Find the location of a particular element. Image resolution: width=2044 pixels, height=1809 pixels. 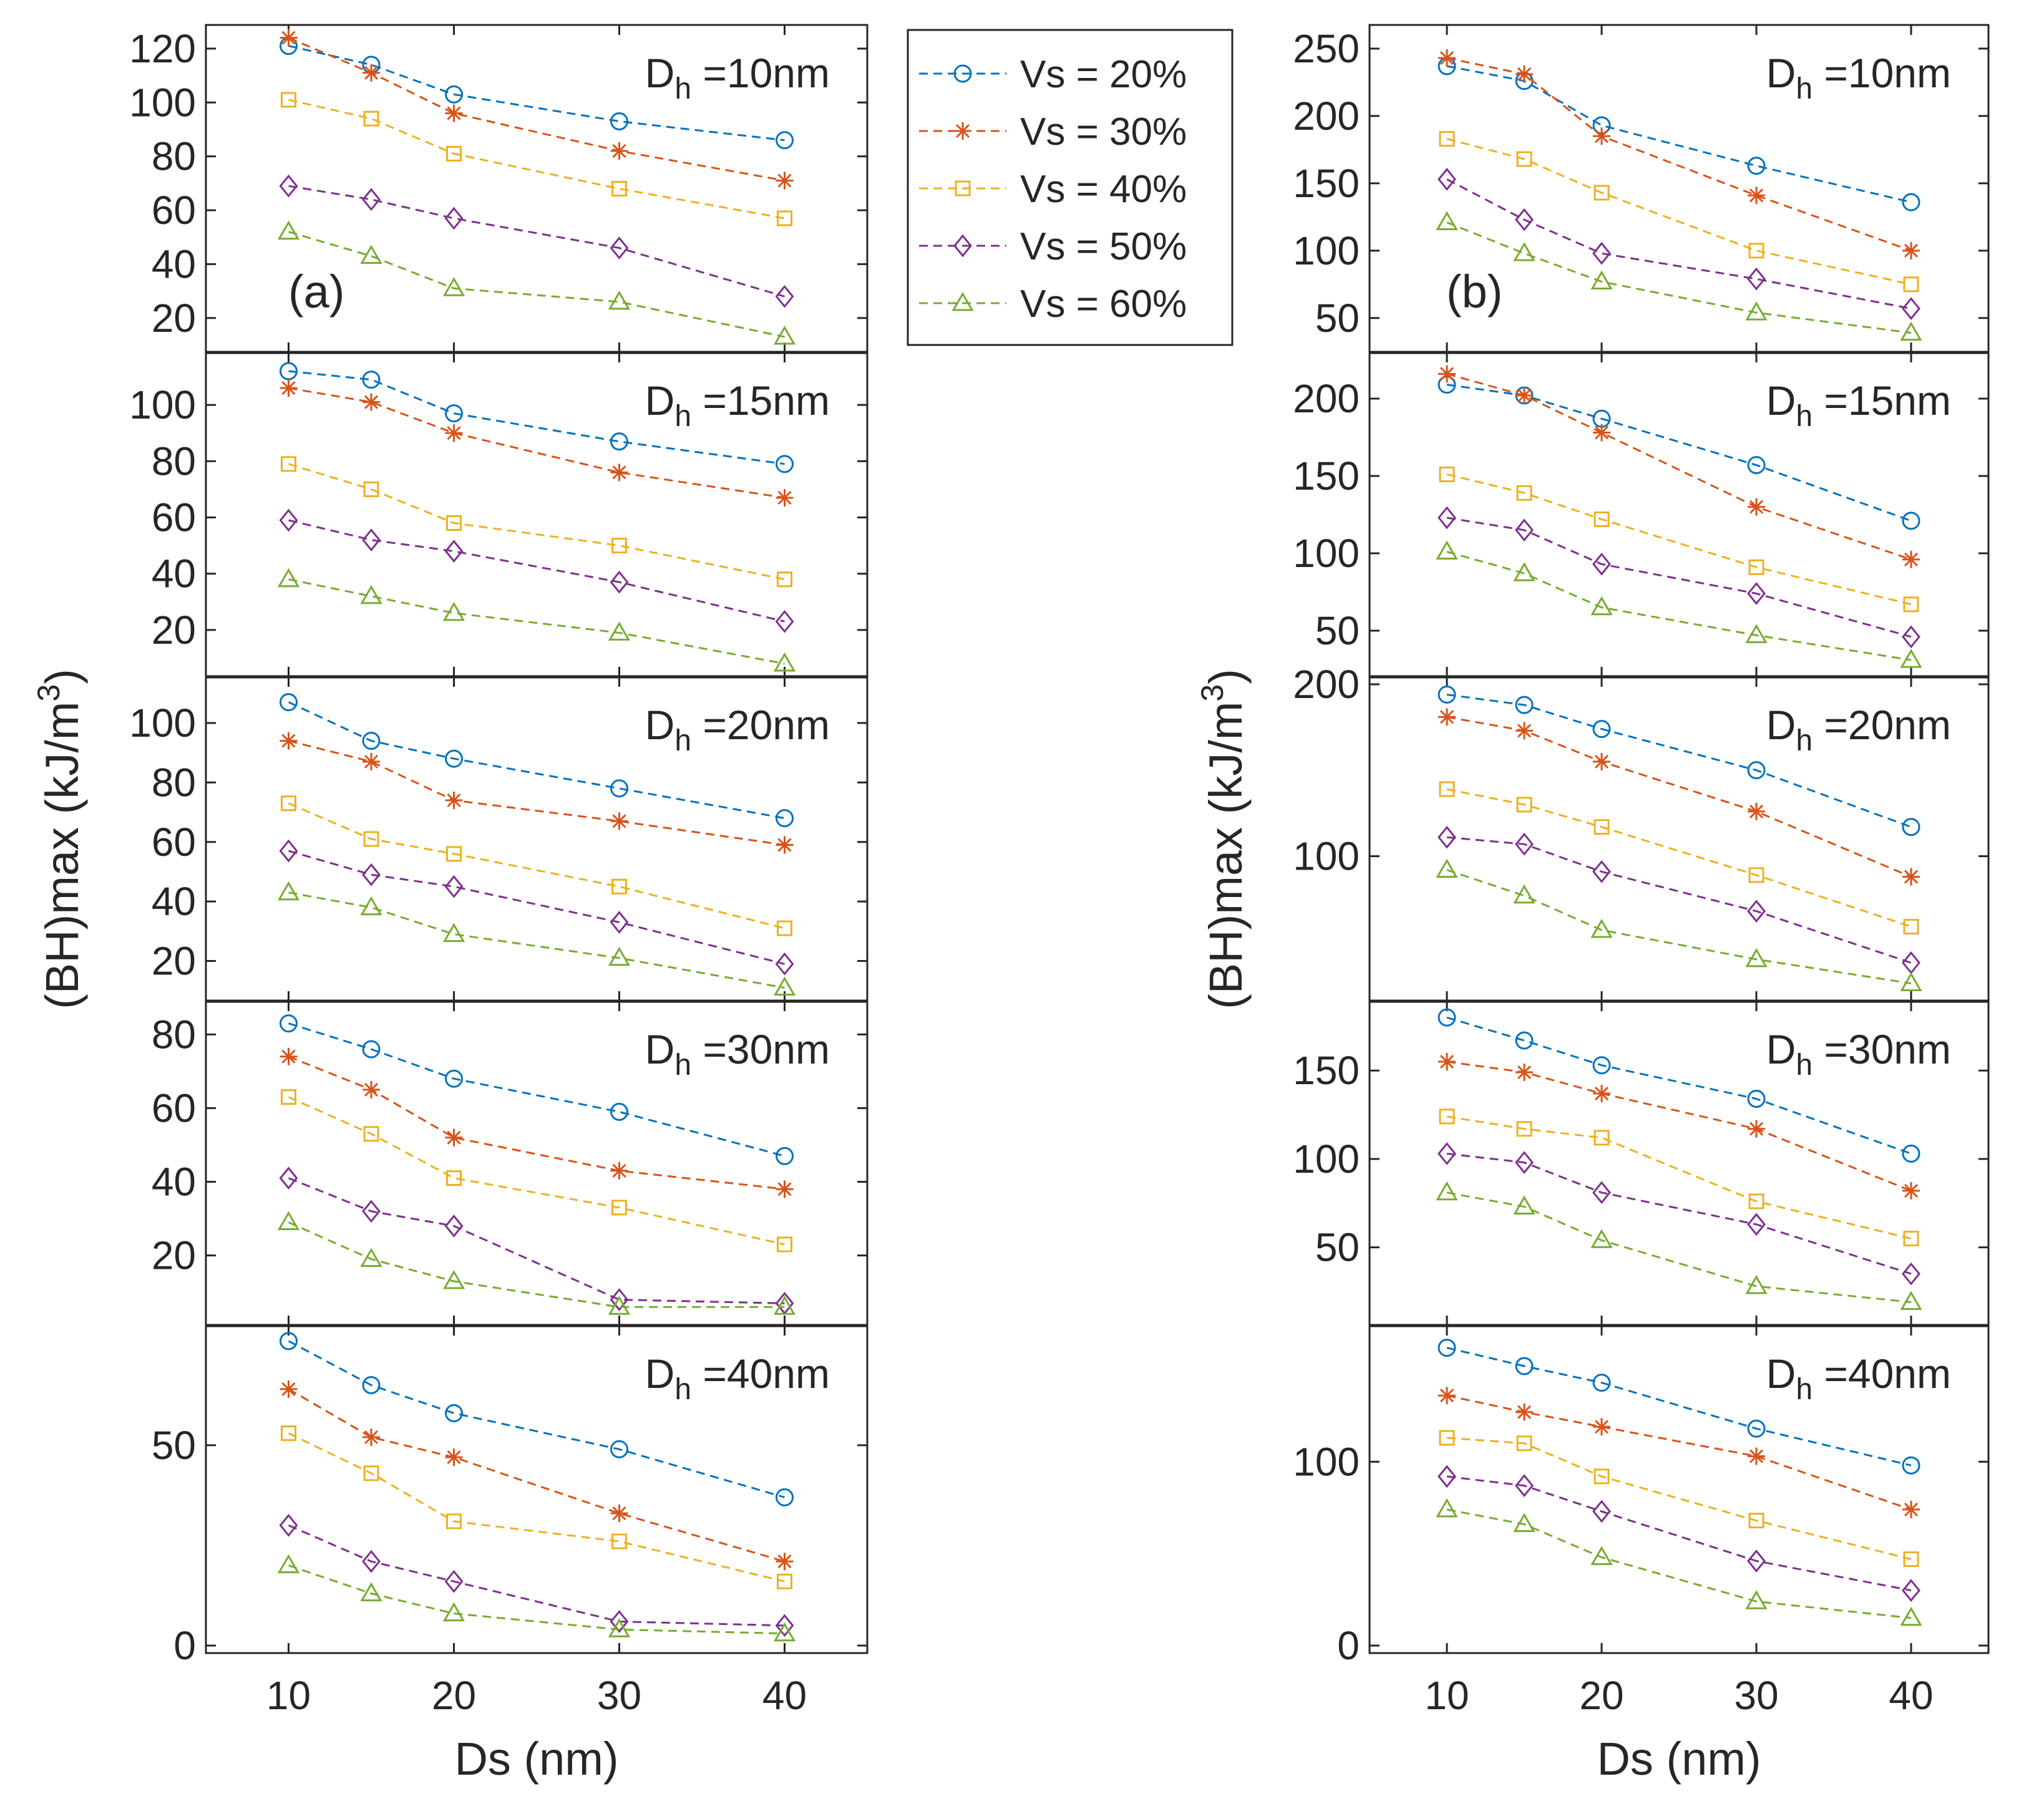

dh-label-value: =10nm is located at coordinates (760, 73).